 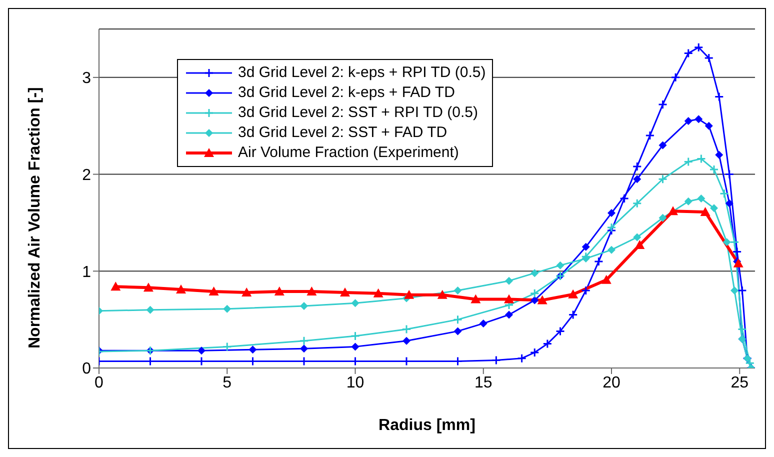 I want to click on legend-label: 3d Grid Level 2: SST + FAD TD, so click(x=343, y=133).